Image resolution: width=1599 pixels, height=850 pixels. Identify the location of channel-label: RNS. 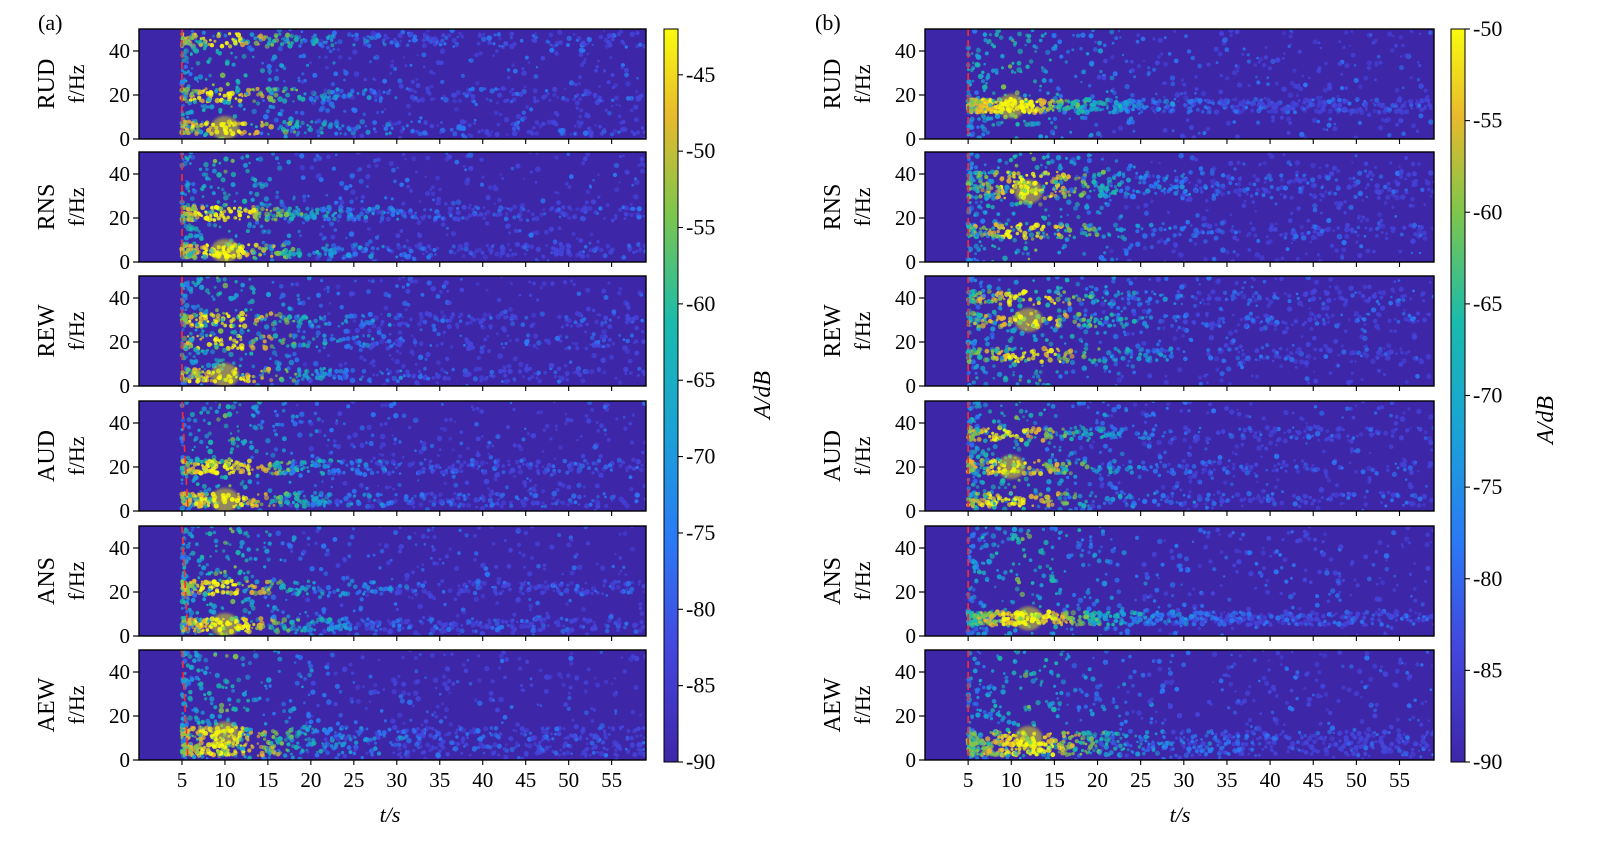
(47, 207).